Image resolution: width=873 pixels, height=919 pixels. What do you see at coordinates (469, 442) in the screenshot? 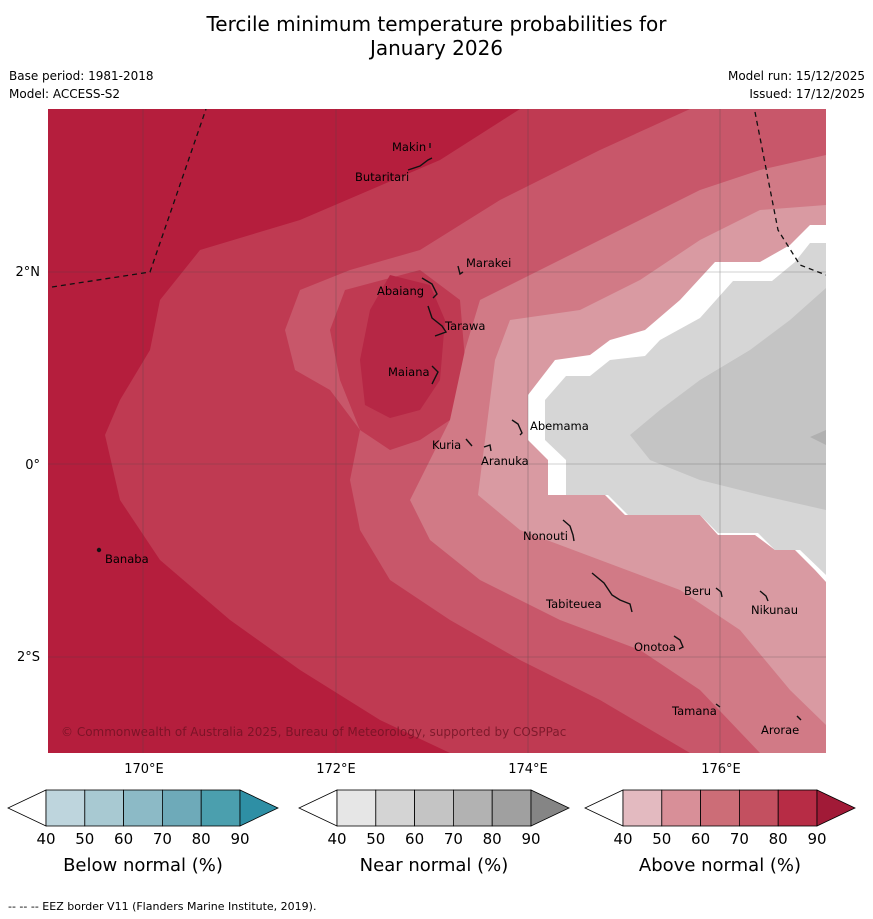
I see `island-kuria` at bounding box center [469, 442].